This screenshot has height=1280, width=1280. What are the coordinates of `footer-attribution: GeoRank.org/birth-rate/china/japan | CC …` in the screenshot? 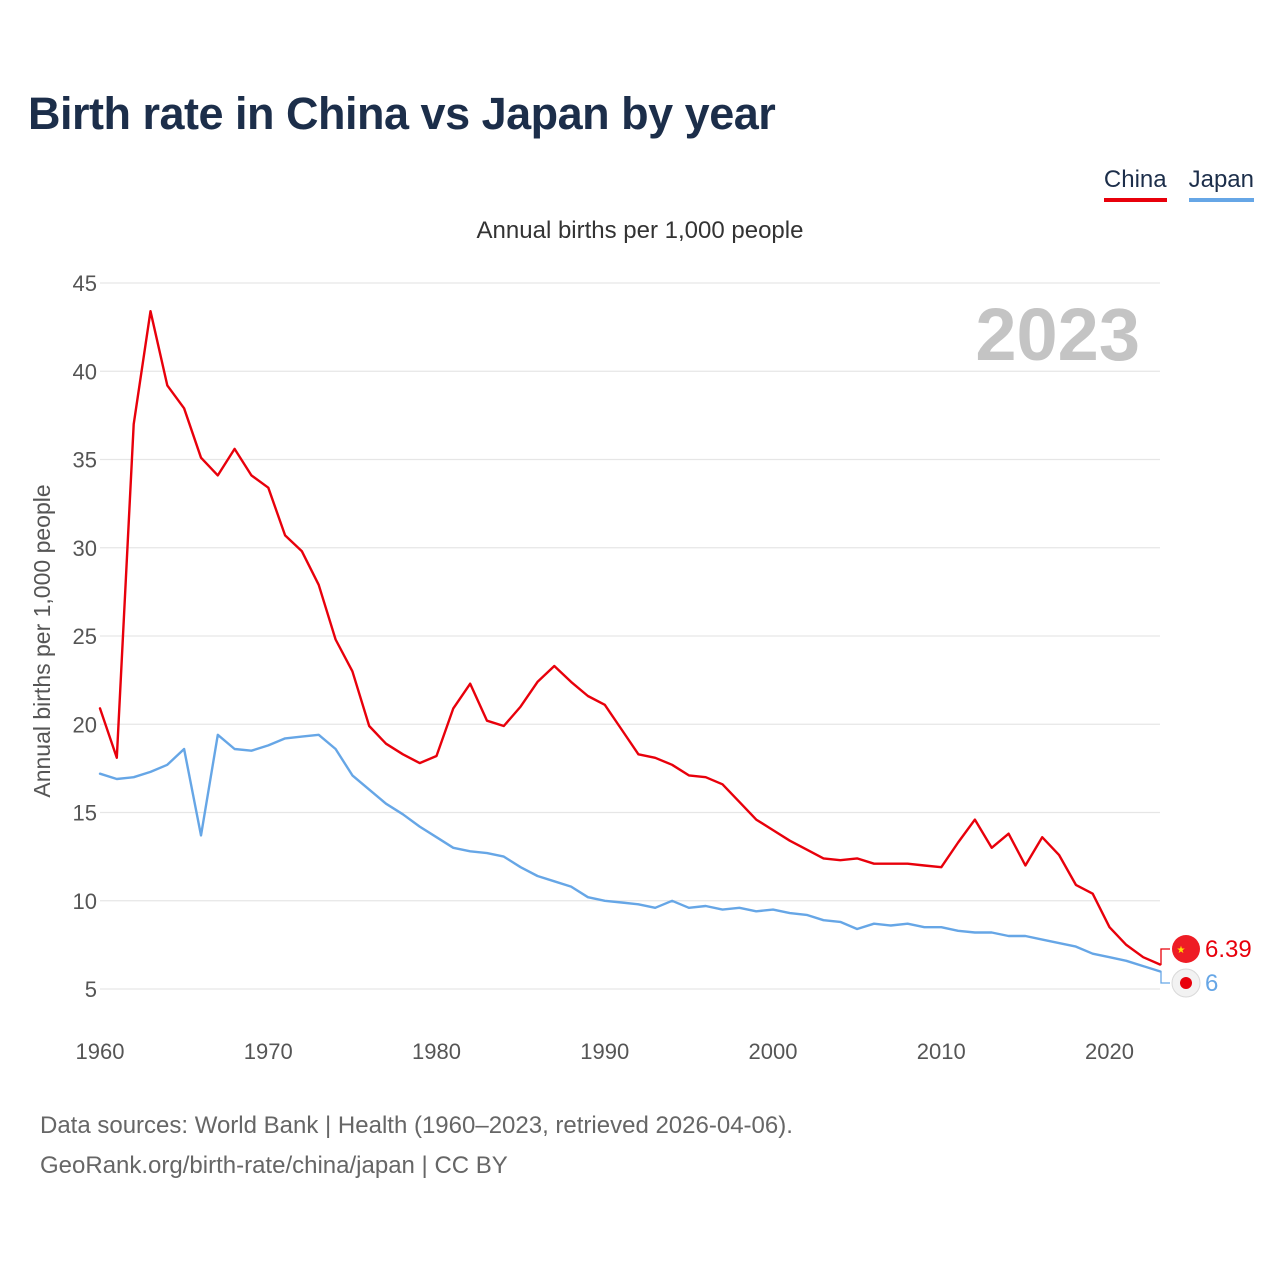 It's located at (274, 1165).